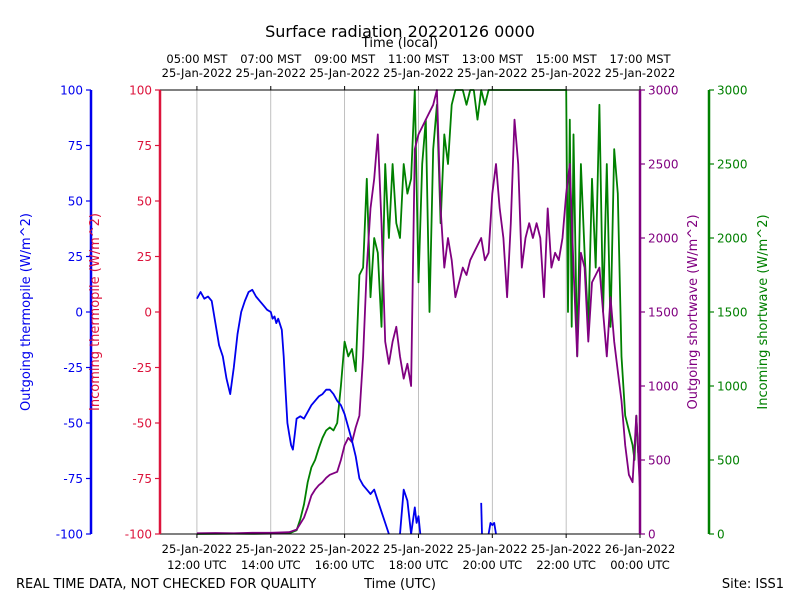 The height and width of the screenshot is (600, 800). I want to click on y-tick-label-in_thermo: 100, so click(140, 91).